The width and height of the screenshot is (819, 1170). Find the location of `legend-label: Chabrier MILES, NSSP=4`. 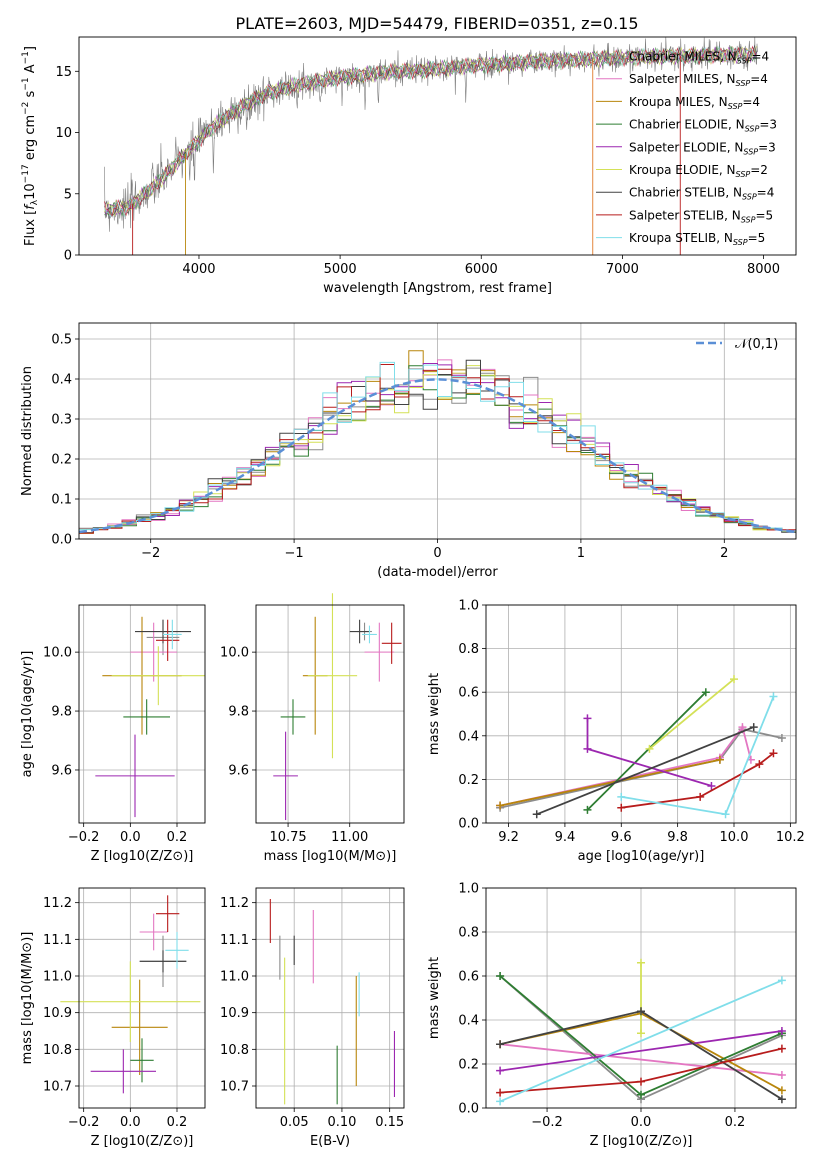

legend-label: Chabrier MILES, NSSP=4 is located at coordinates (699, 58).